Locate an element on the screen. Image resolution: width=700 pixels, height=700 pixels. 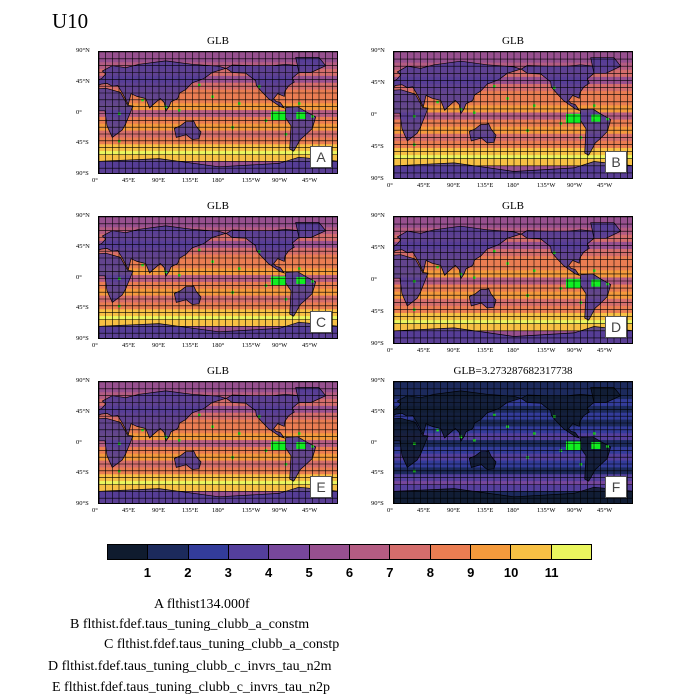
map-panel-c is located at coordinates (218, 277).